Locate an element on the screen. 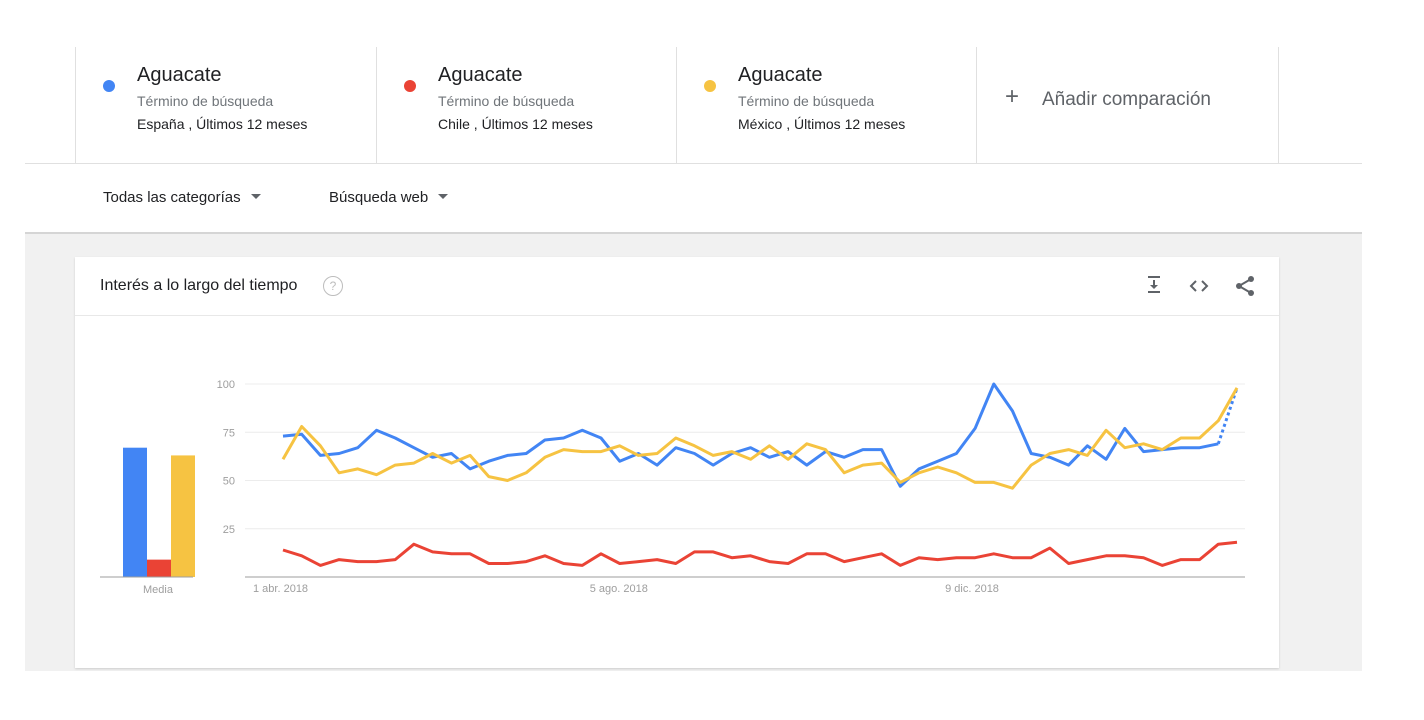  y-tick-label: 25 is located at coordinates (229, 530).